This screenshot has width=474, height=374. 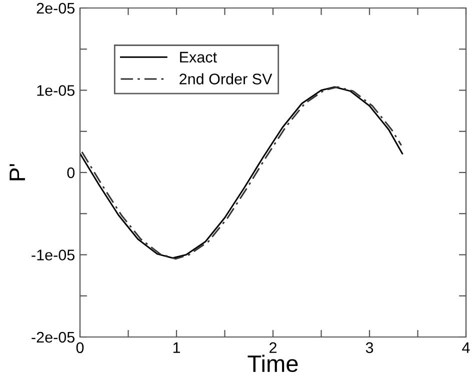 I want to click on x-tick-label: 4, so click(x=466, y=347).